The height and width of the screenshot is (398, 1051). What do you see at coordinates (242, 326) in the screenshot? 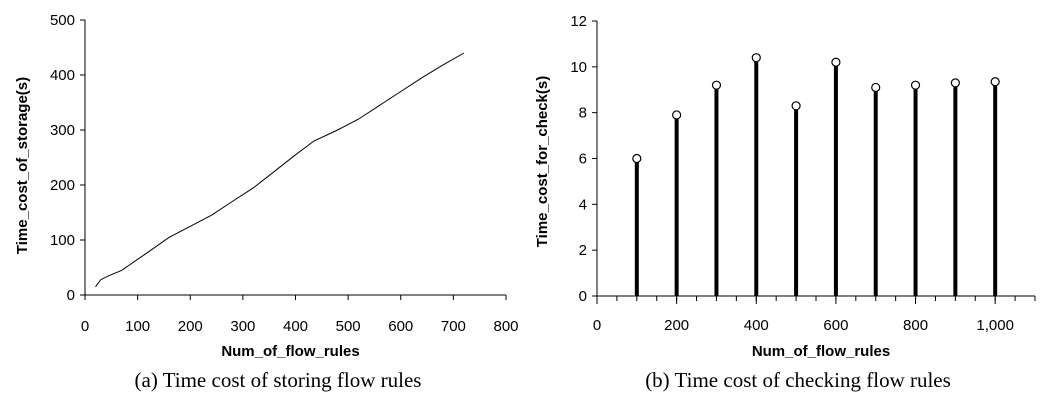
I see `x-tick-label: 300` at bounding box center [242, 326].